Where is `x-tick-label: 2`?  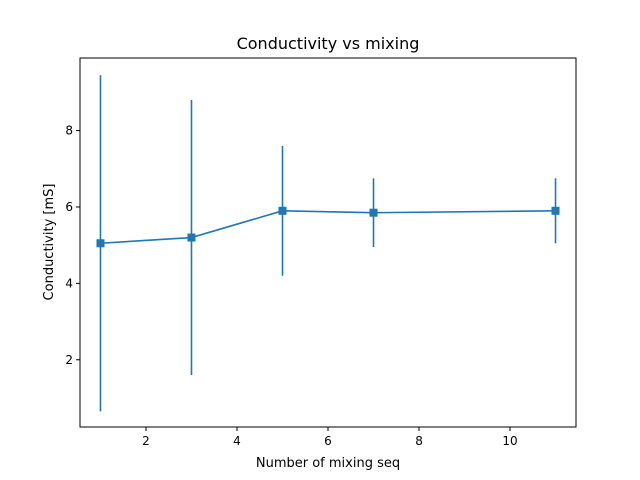
x-tick-label: 2 is located at coordinates (146, 441).